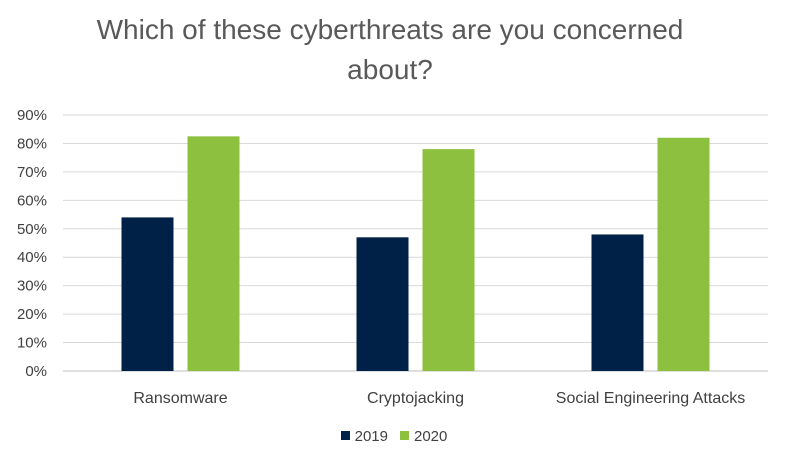 Image resolution: width=788 pixels, height=467 pixels. Describe the element at coordinates (32, 229) in the screenshot. I see `y-tick-label: 50%` at that location.